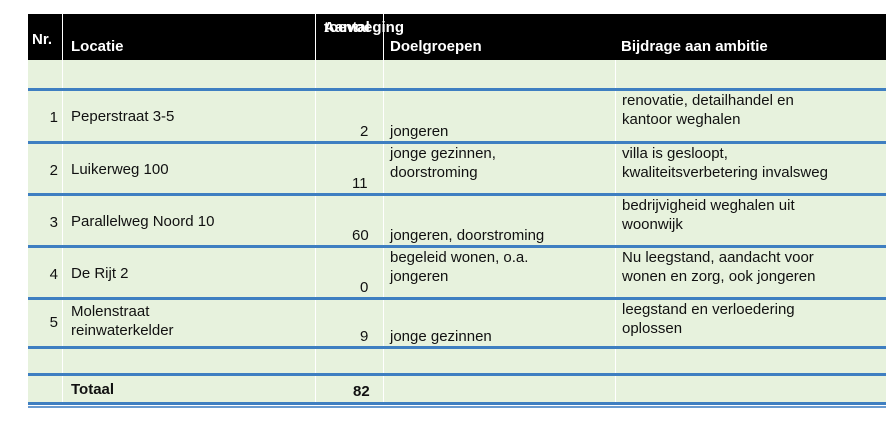 The image size is (893, 422). What do you see at coordinates (188, 37) in the screenshot?
I see `header-cell-locatie: Locatie` at bounding box center [188, 37].